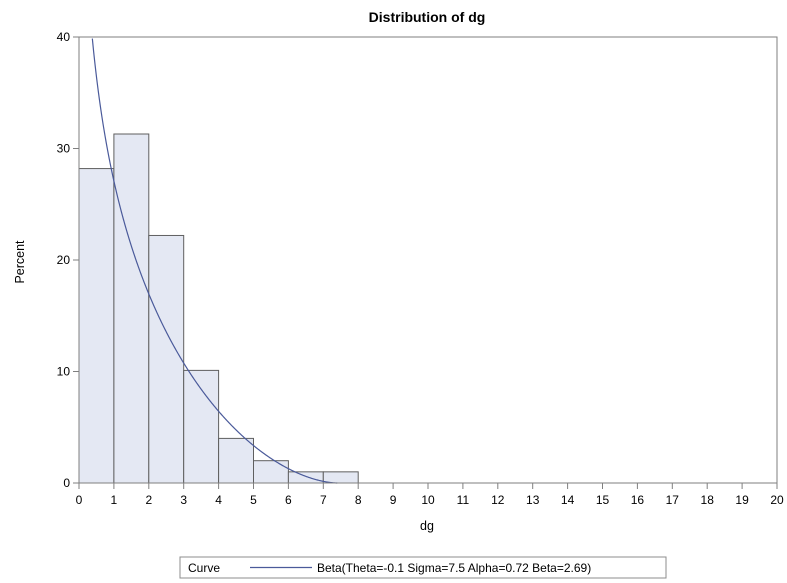  I want to click on x-tick-label-0: 0, so click(79, 500).